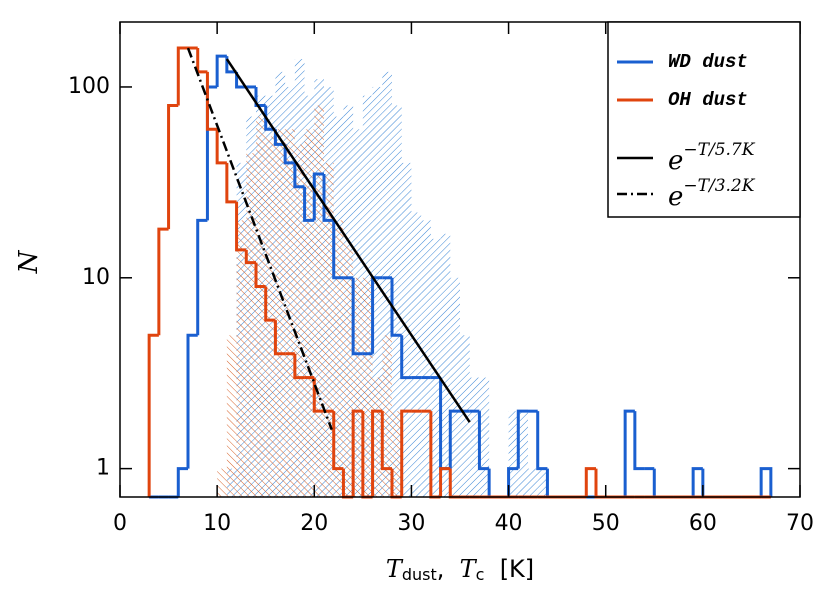  I want to click on fit-line, so click(259, 239).